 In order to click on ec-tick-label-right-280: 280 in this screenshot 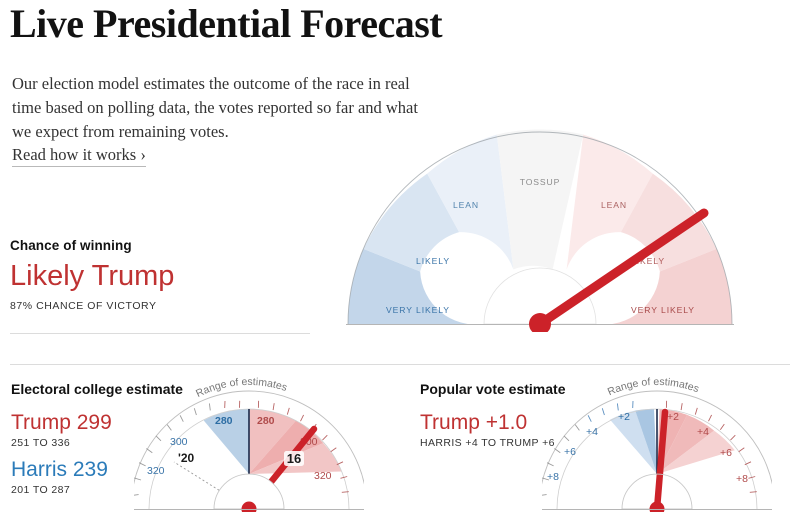, I will do `click(266, 421)`.